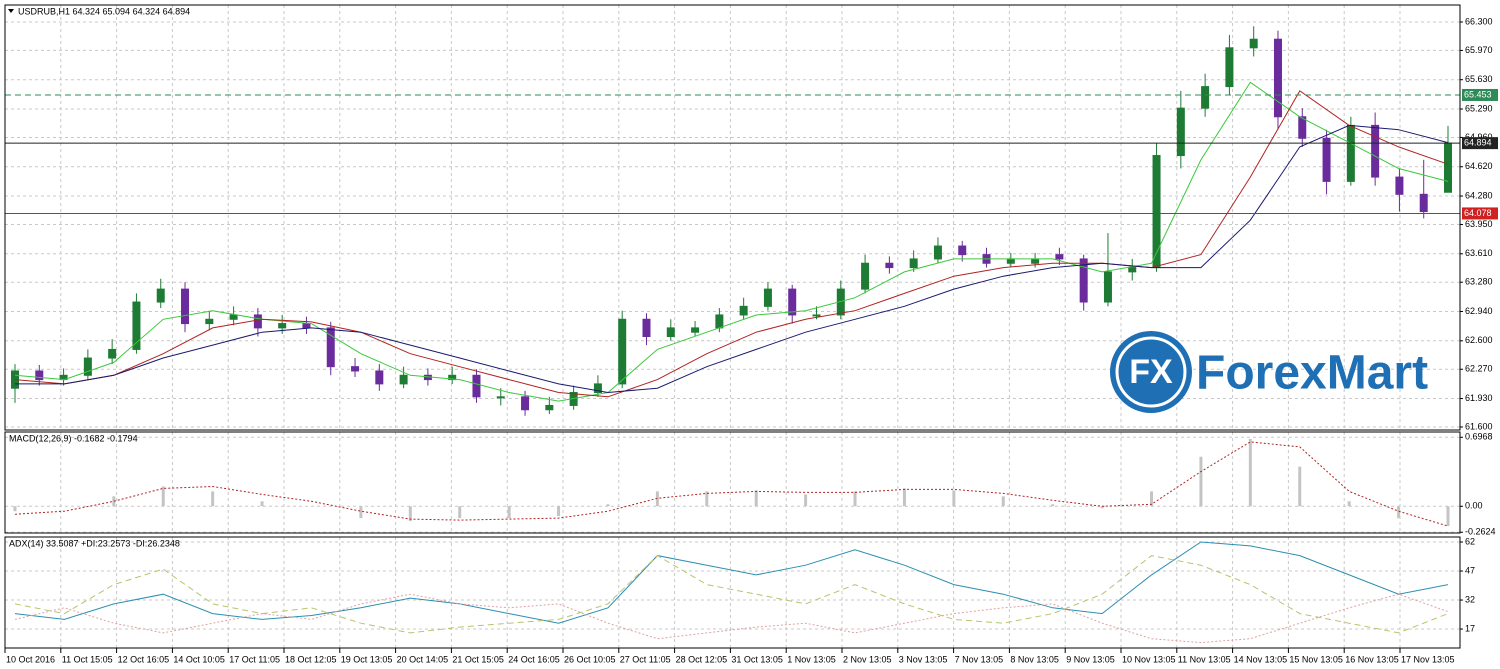 This screenshot has width=1500, height=669. I want to click on y-tick-label: 62, so click(1470, 541).